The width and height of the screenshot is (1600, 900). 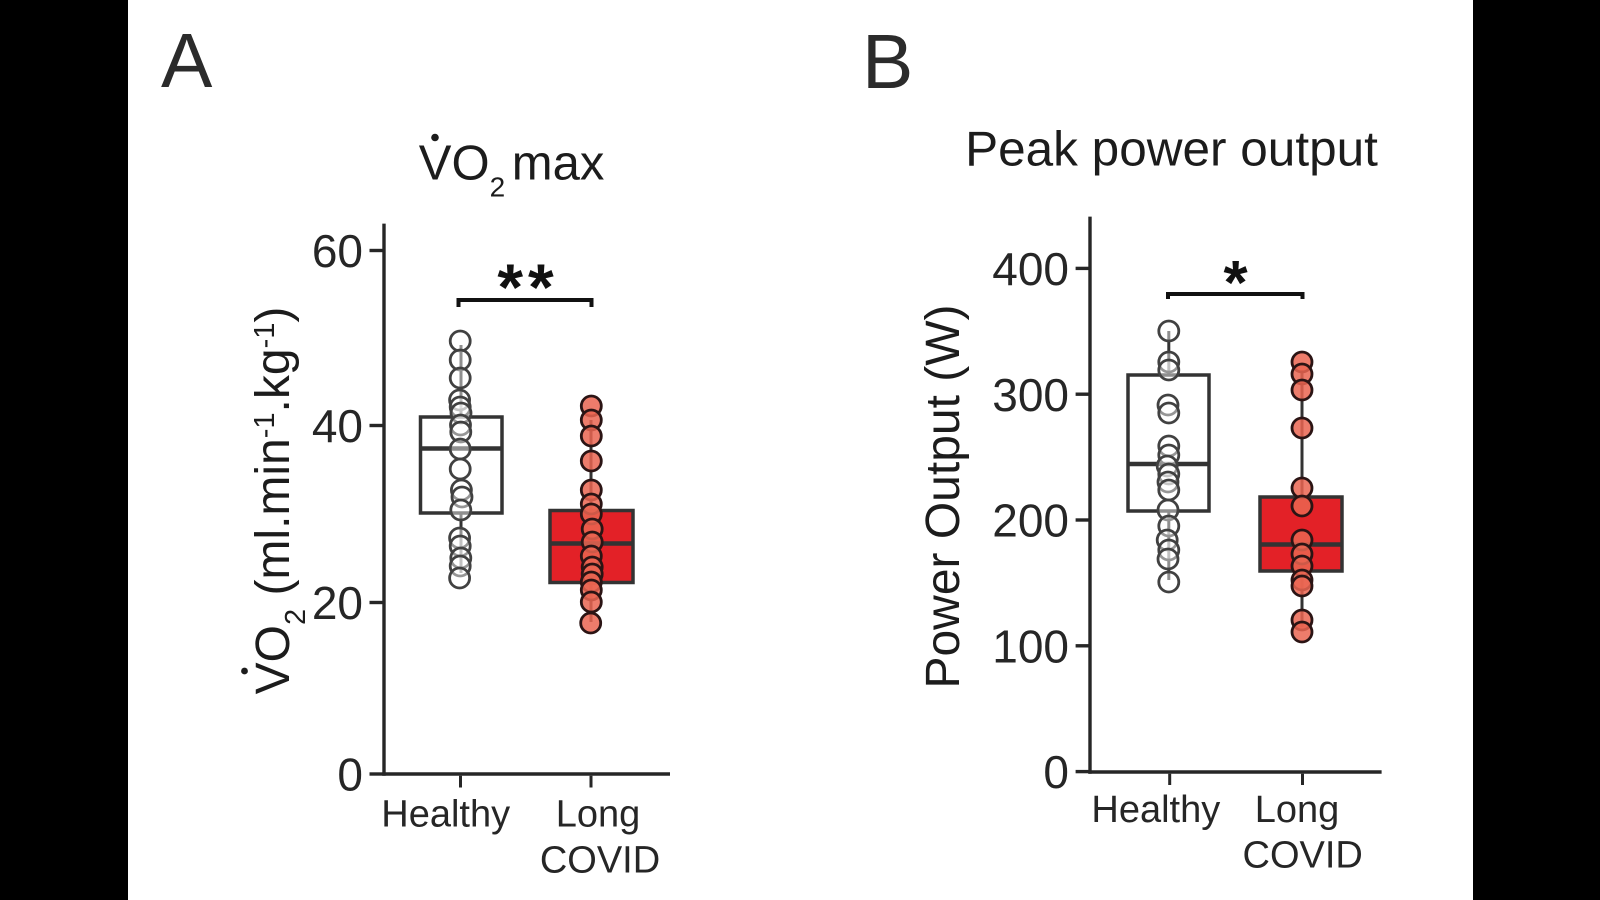 What do you see at coordinates (1030, 521) in the screenshot?
I see `svg-text: 200` at bounding box center [1030, 521].